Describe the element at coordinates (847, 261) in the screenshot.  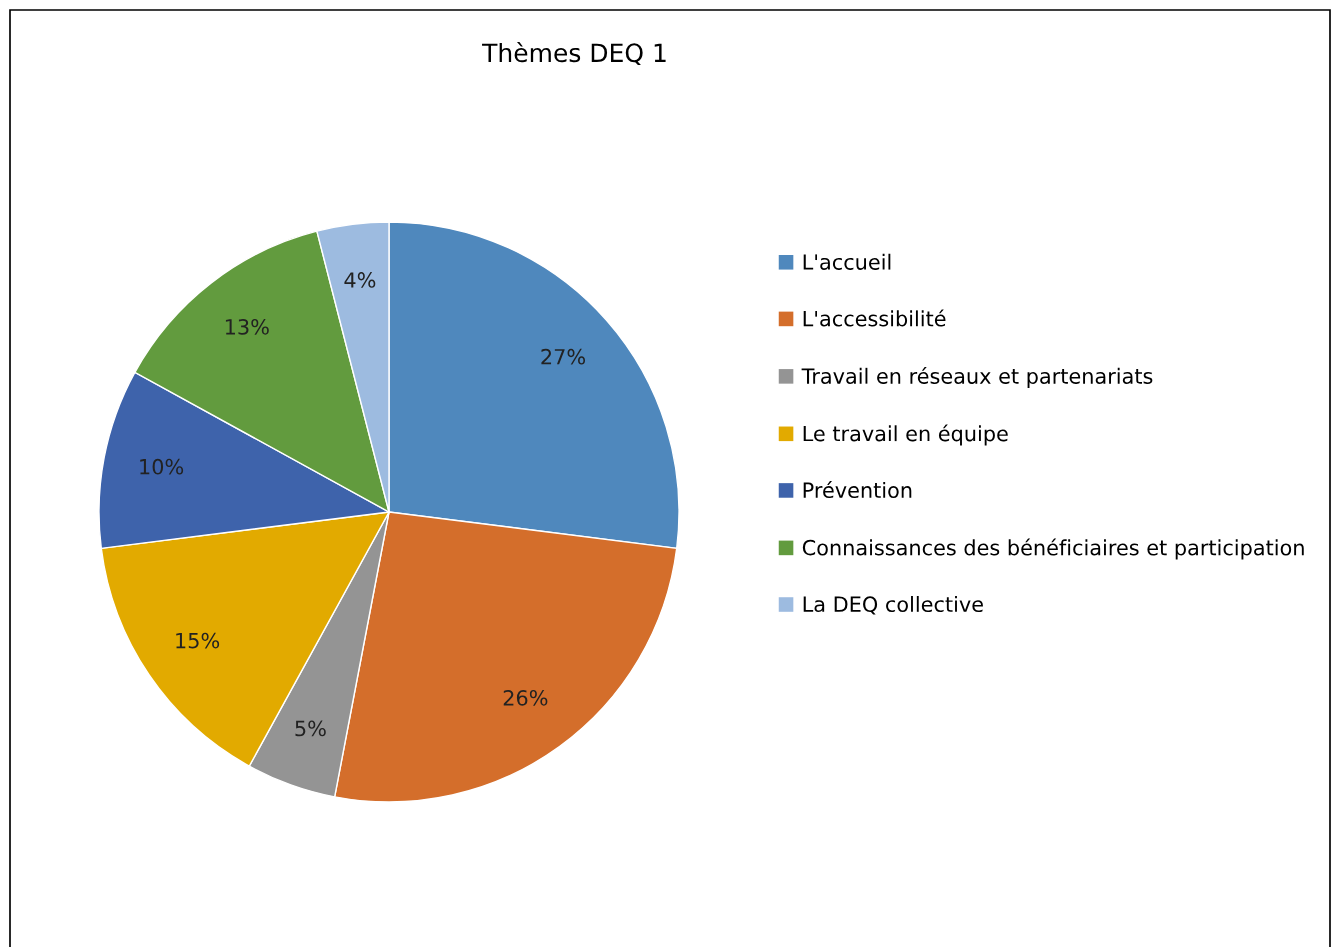
I see `legend-label: L'accueil` at that location.